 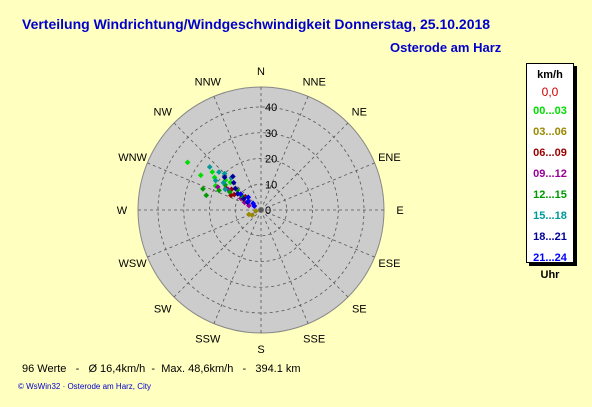 I want to click on legend-item: 00...03, so click(x=550, y=111).